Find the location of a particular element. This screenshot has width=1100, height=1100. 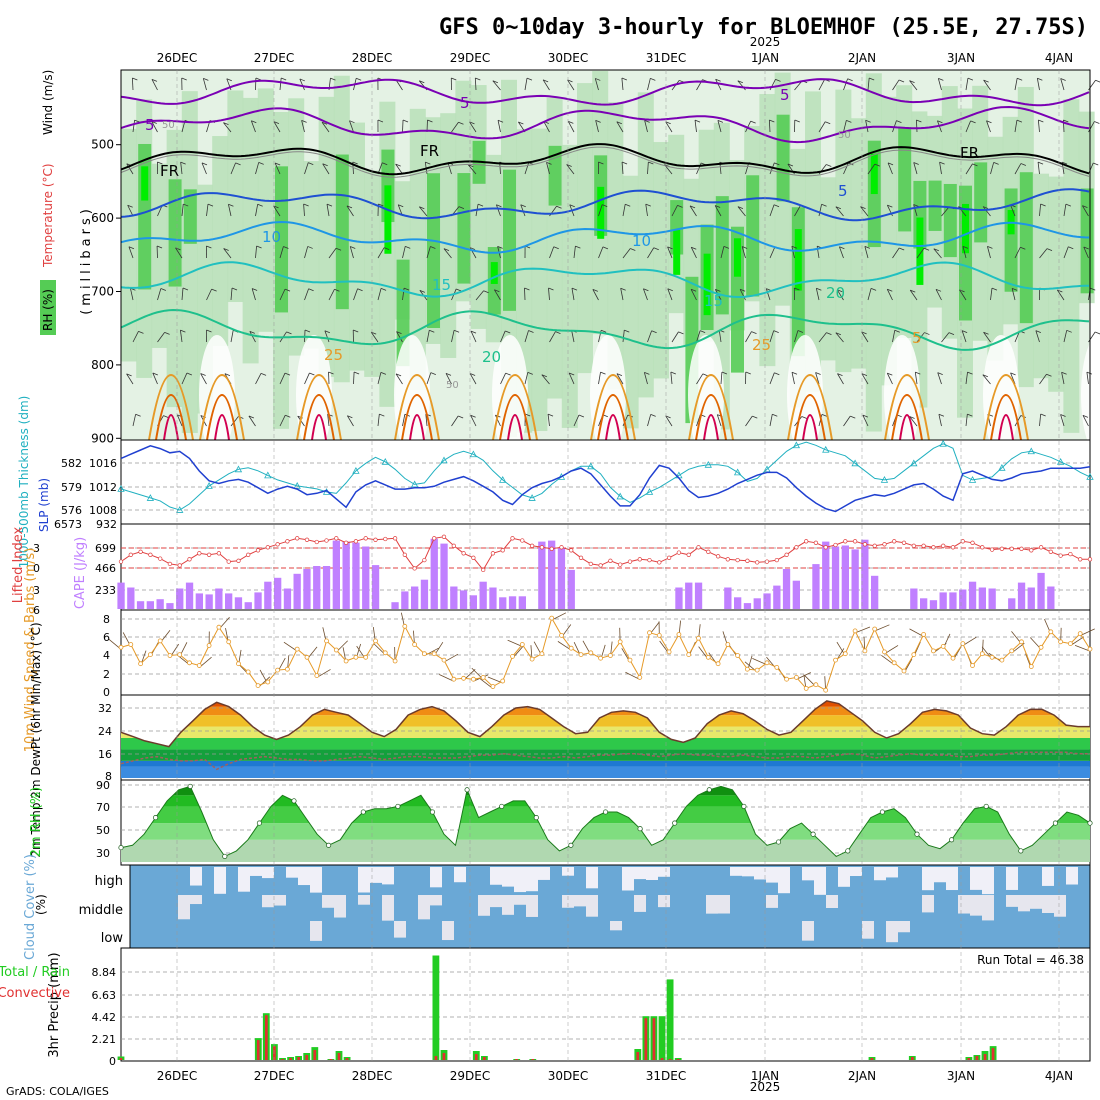

date-label-top: 31DEC is located at coordinates (666, 58).